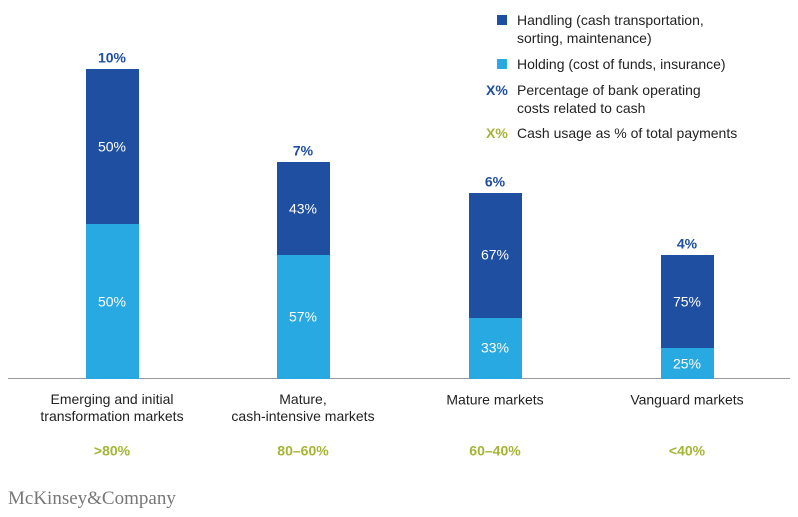 This screenshot has width=798, height=517. What do you see at coordinates (112, 57) in the screenshot?
I see `total-label: 10%` at bounding box center [112, 57].